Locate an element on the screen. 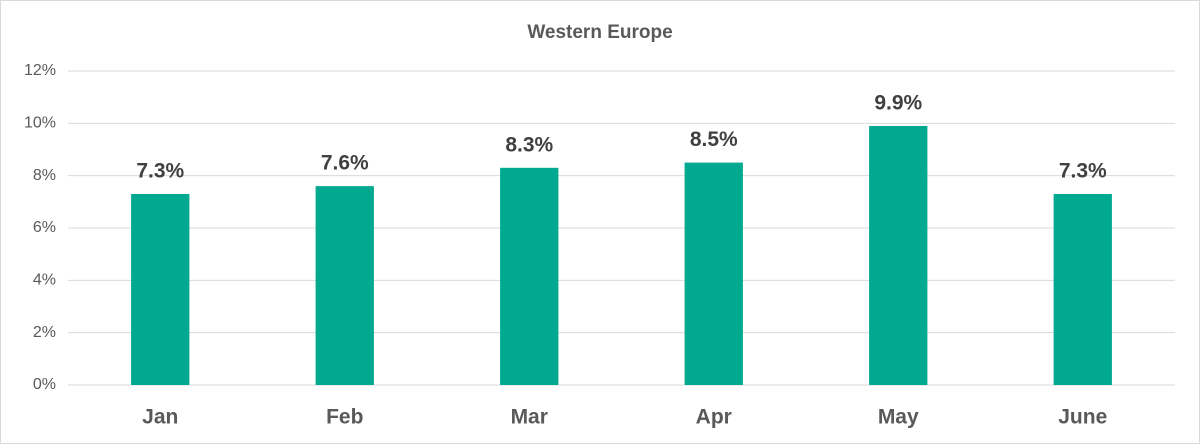 This screenshot has height=444, width=1200. y-tick-label: 10% is located at coordinates (40, 123).